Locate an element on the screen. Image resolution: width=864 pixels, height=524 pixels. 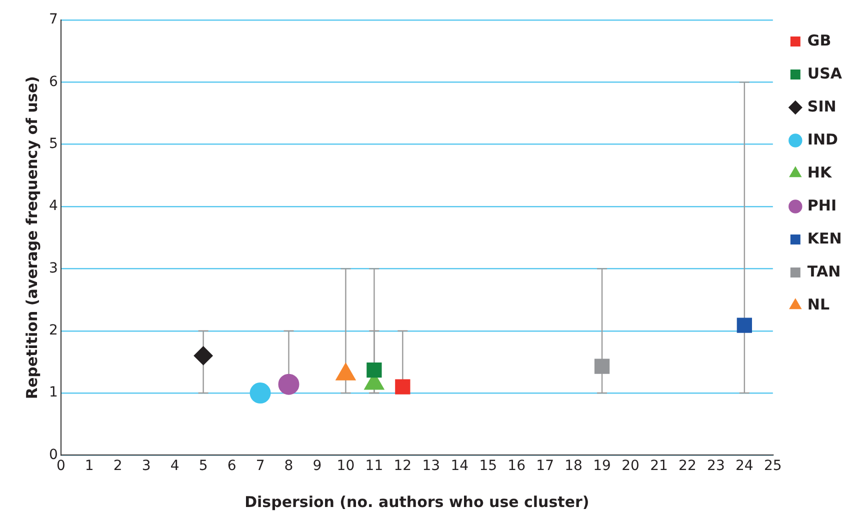
y-tick-label: 6 is located at coordinates (53, 82).